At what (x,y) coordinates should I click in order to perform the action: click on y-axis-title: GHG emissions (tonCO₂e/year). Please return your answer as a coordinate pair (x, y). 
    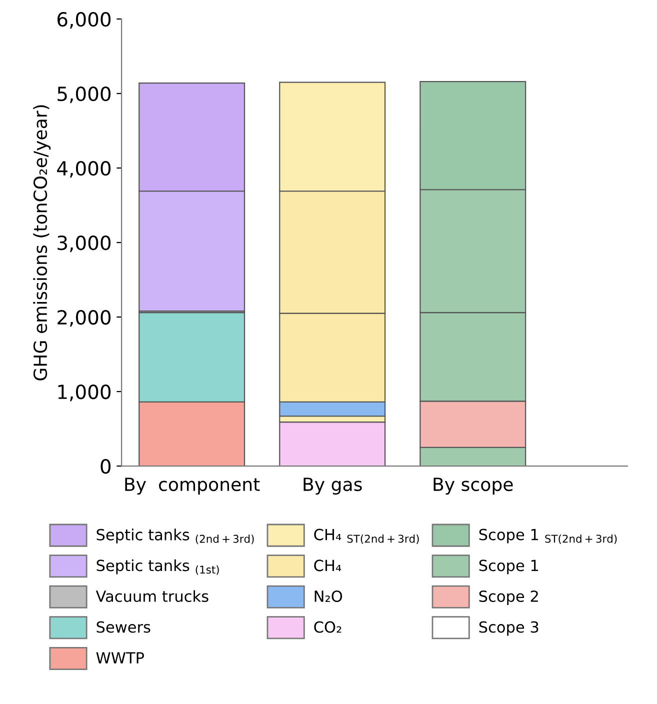
    Looking at the image, I should click on (42, 242).